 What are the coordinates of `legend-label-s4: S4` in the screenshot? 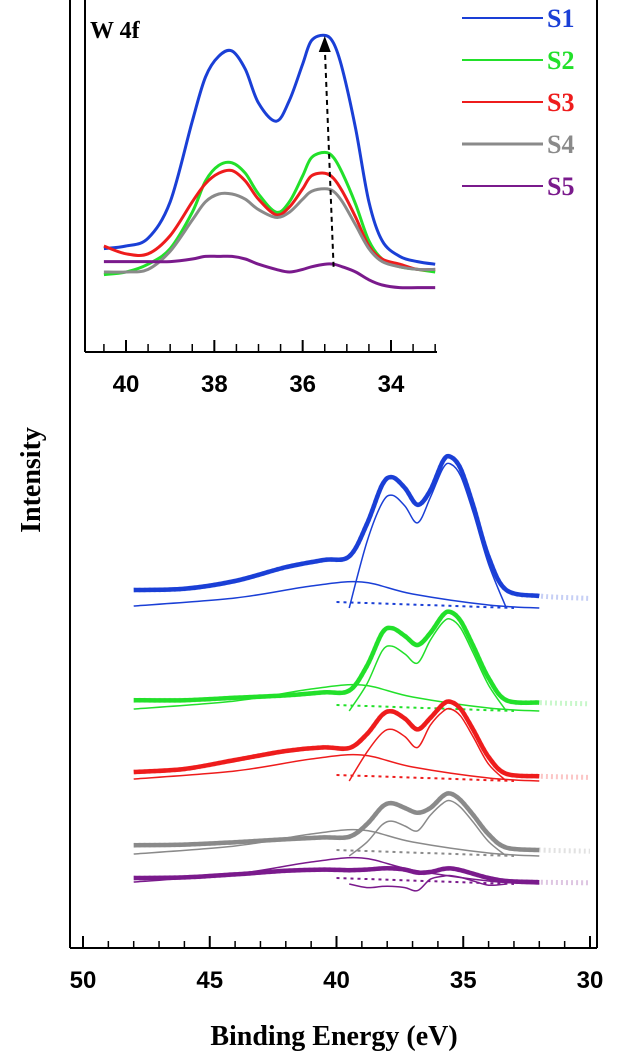 It's located at (560, 144).